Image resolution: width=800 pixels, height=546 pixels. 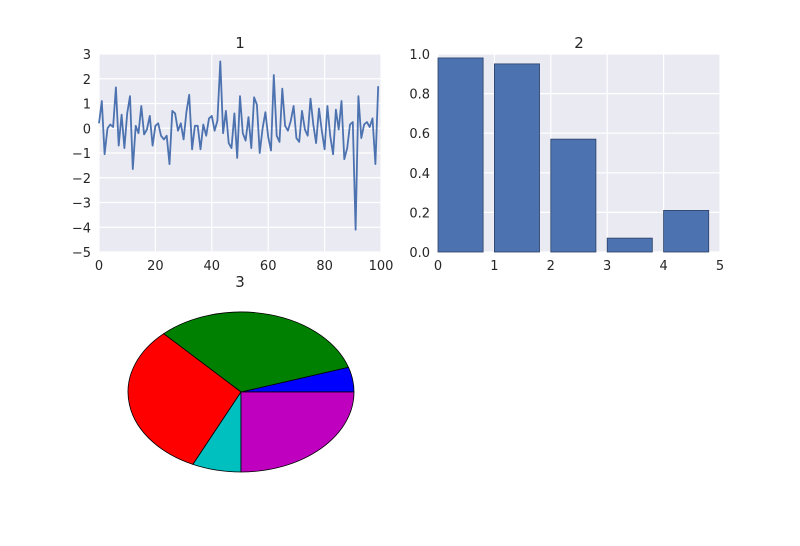 What do you see at coordinates (324, 266) in the screenshot?
I see `x-tick-label: 80` at bounding box center [324, 266].